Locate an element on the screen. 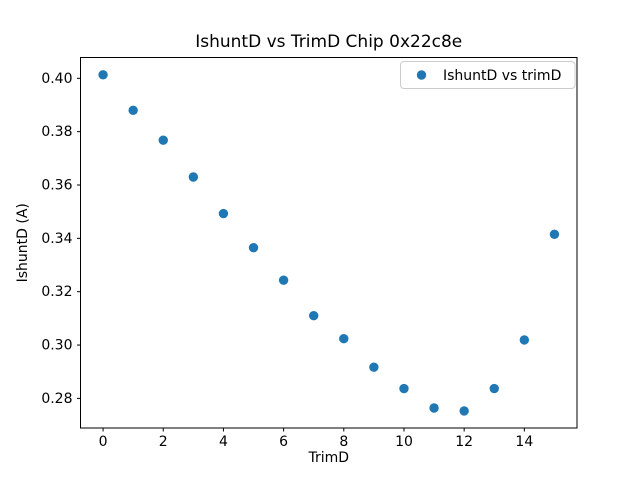  y-tick-label: 0.36 is located at coordinates (56, 186).